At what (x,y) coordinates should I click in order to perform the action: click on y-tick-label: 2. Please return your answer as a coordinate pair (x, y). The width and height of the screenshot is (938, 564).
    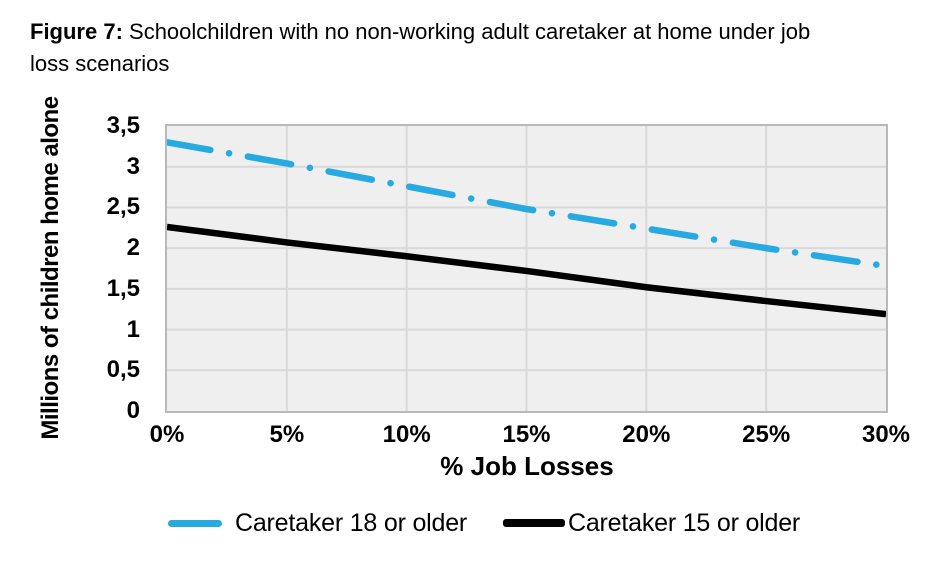
    Looking at the image, I should click on (133, 248).